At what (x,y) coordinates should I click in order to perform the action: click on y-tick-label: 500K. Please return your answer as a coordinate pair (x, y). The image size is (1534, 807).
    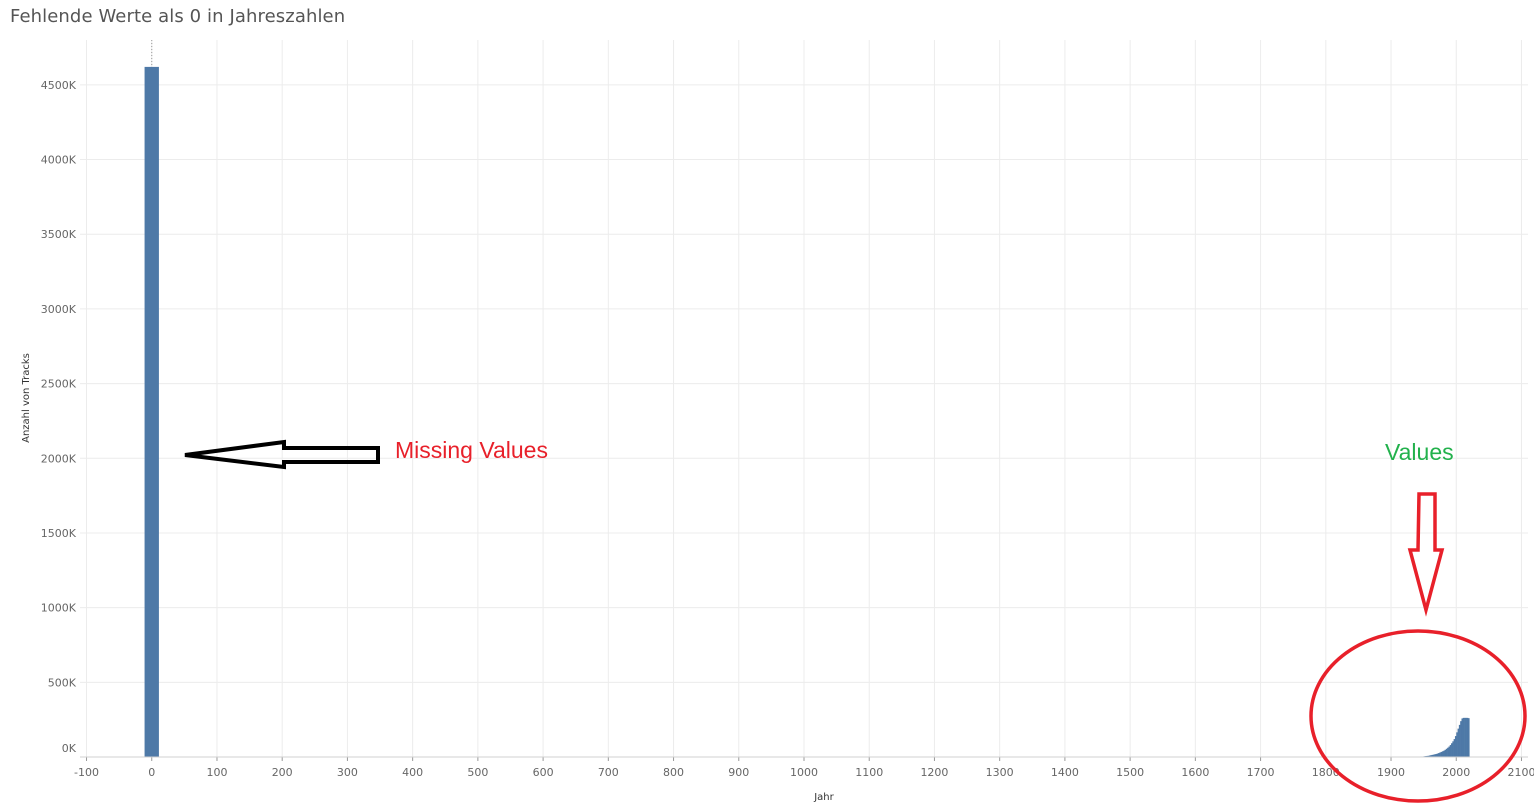
    Looking at the image, I should click on (62, 682).